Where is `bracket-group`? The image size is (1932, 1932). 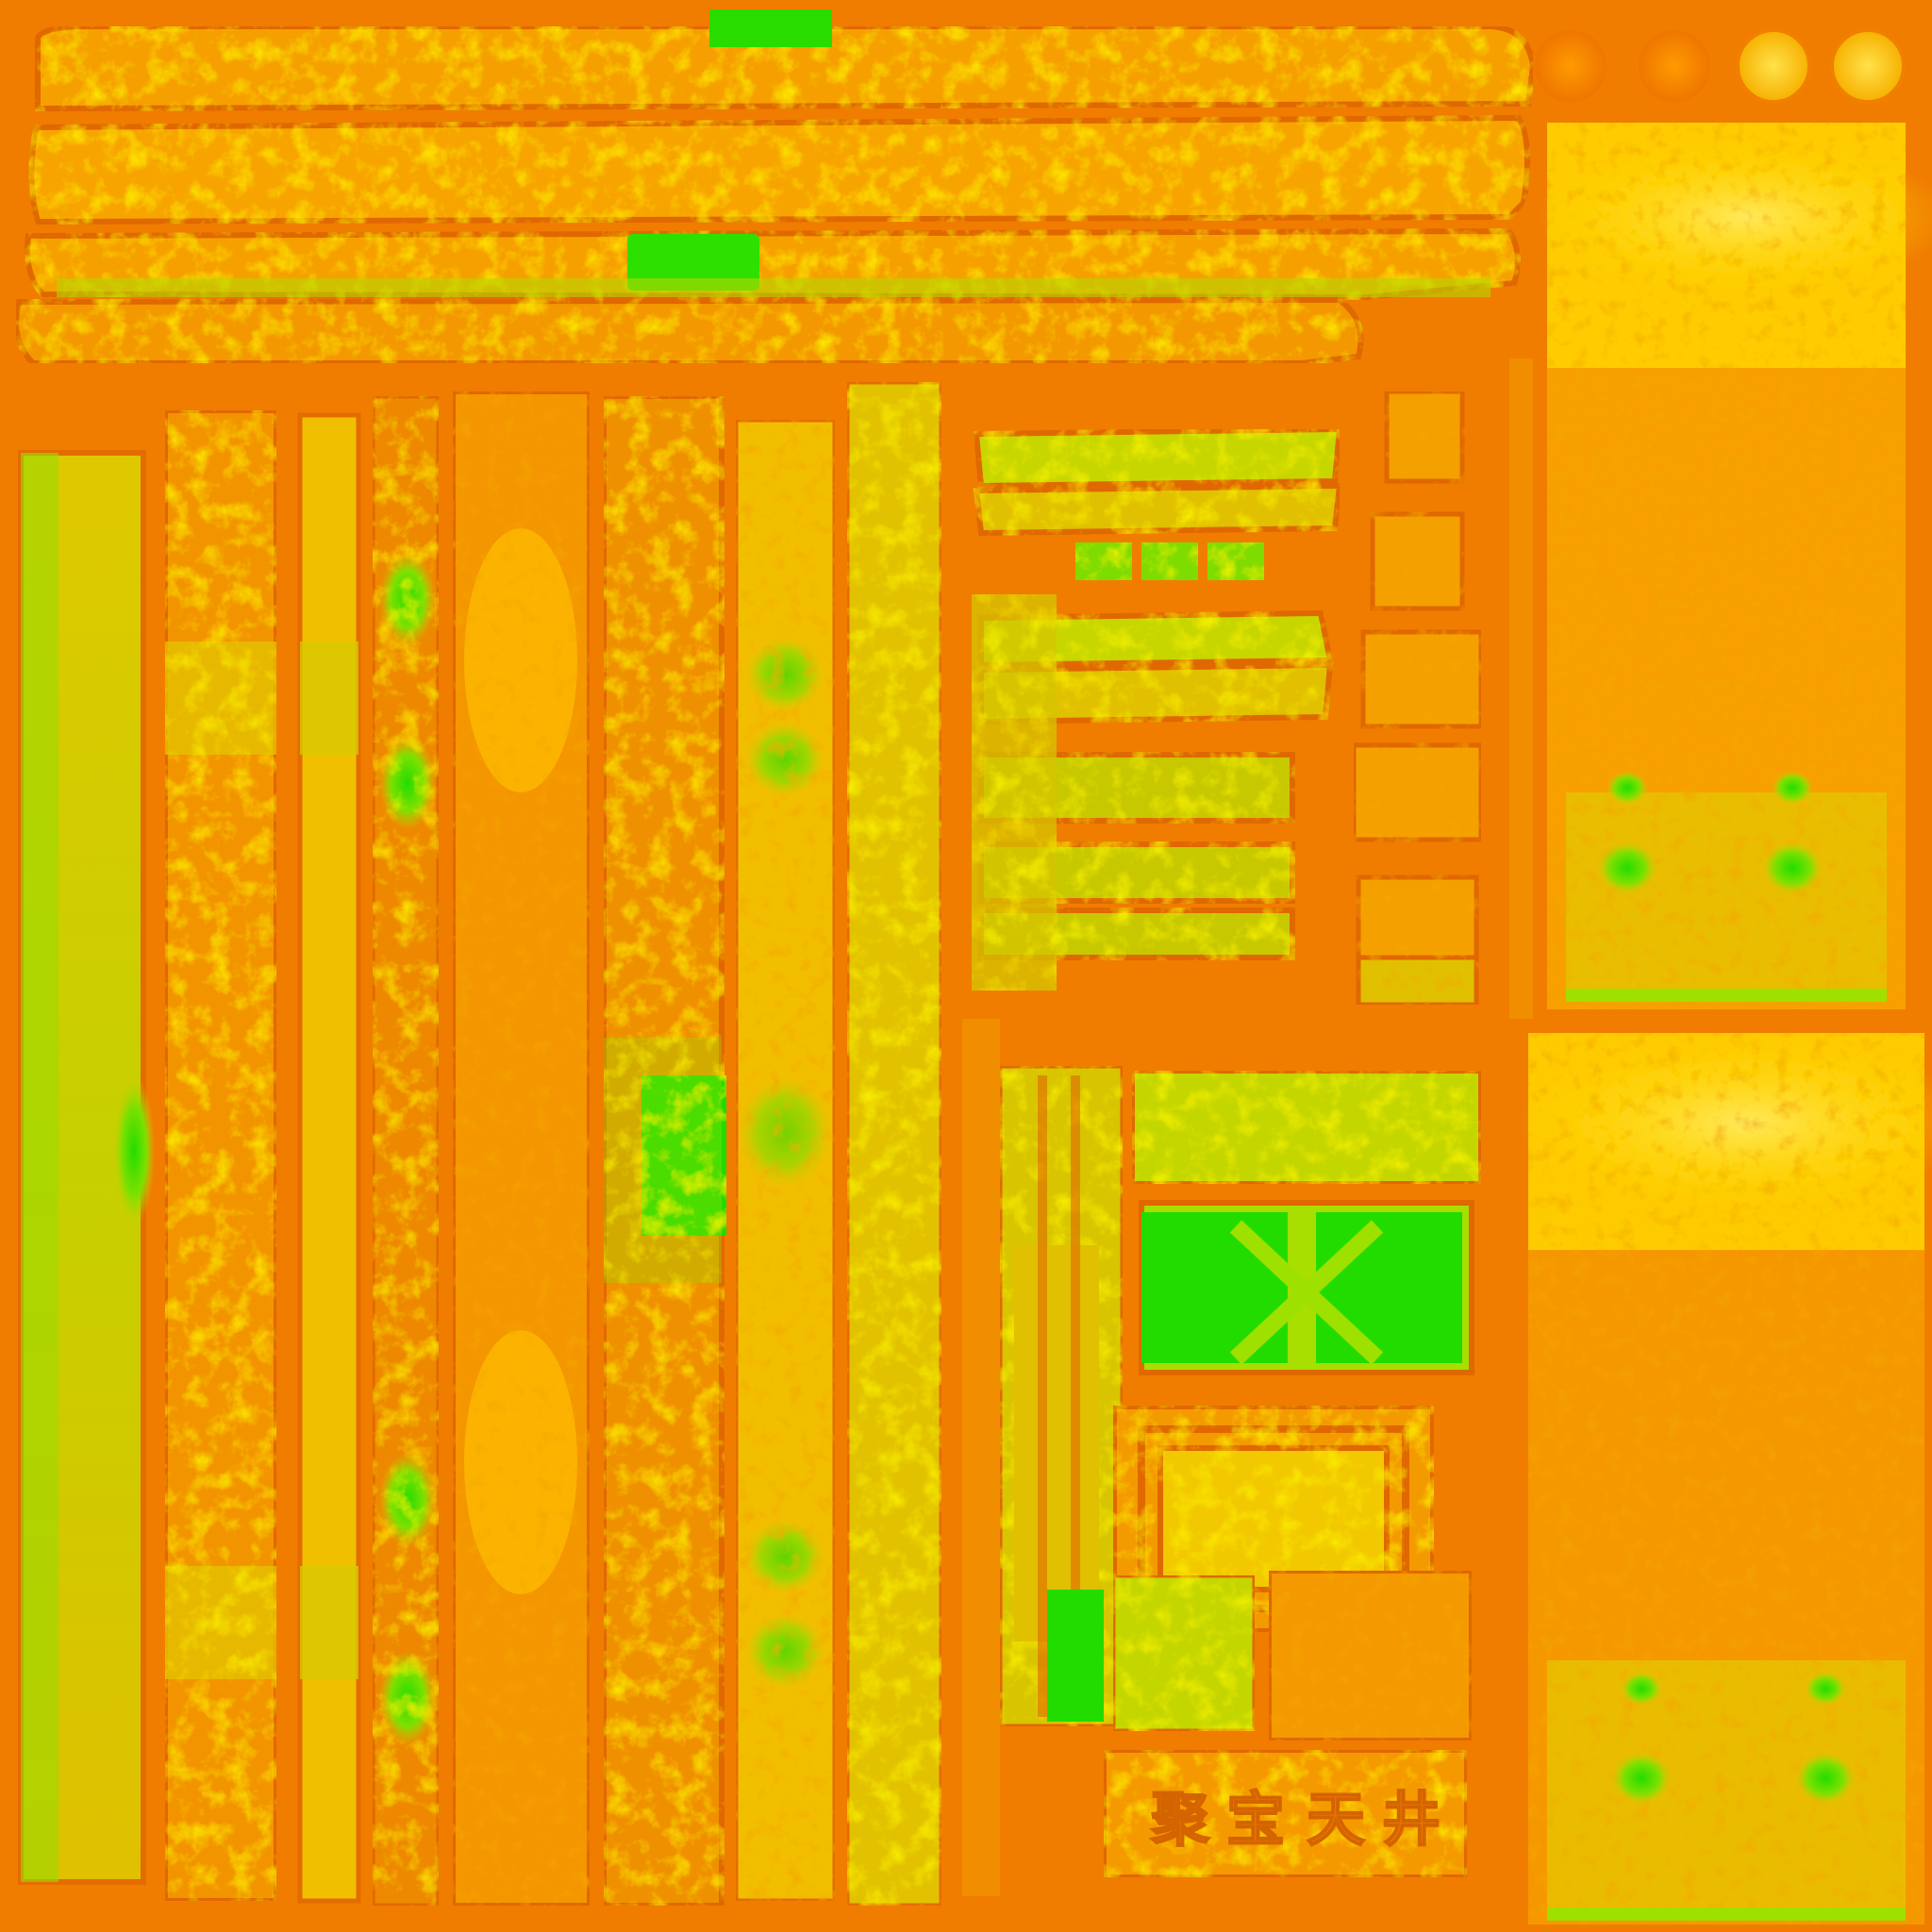
bracket-group is located at coordinates (1157, 708).